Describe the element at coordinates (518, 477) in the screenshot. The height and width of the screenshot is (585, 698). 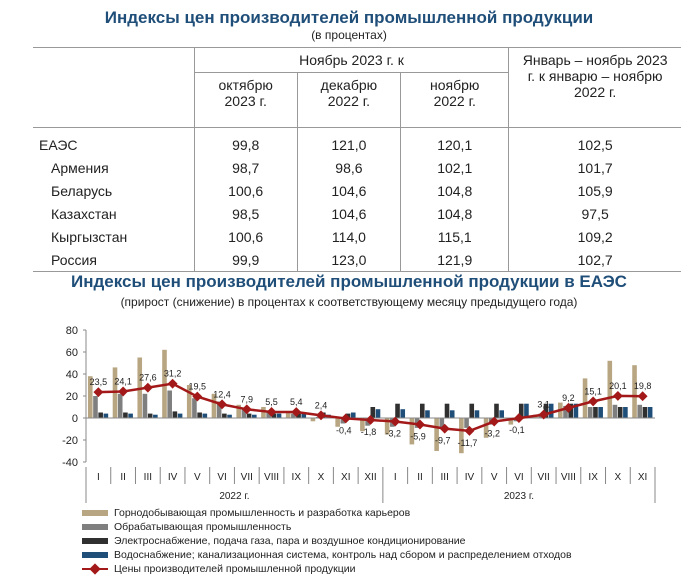
I see `x-tick-label: VI` at that location.